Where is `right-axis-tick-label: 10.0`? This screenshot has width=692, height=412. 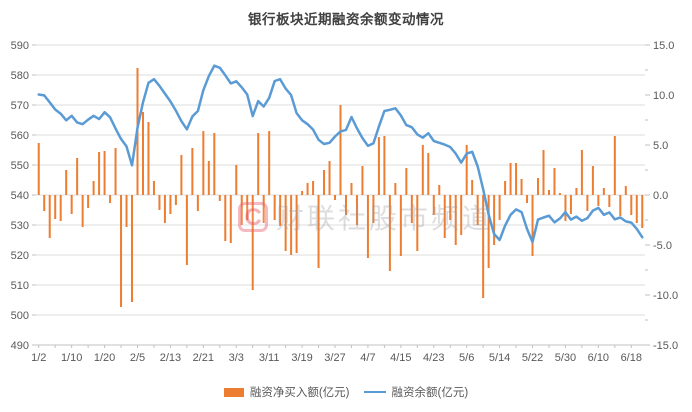
right-axis-tick-label: 10.0 is located at coordinates (663, 96).